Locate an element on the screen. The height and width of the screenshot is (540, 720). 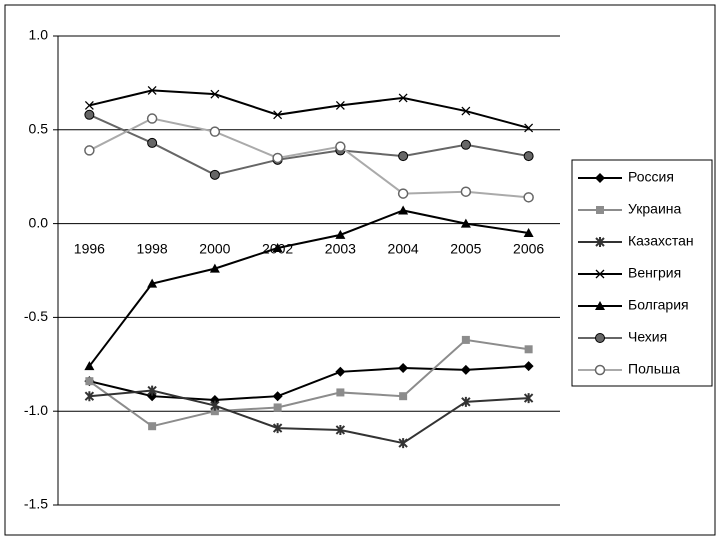
y-tick-label: -1.5 is located at coordinates (36, 504).